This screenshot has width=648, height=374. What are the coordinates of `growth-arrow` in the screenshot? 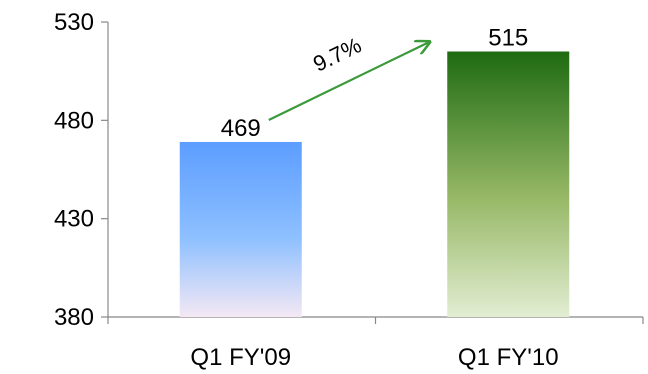 It's located at (348, 82).